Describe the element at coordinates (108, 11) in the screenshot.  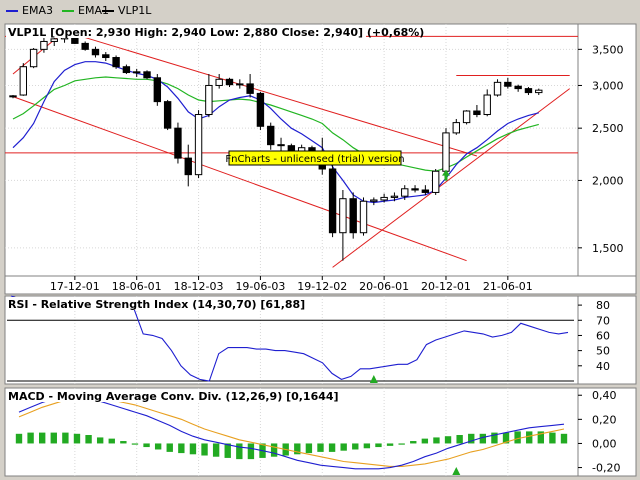
I see `legend-swatch-vlp1l` at that location.